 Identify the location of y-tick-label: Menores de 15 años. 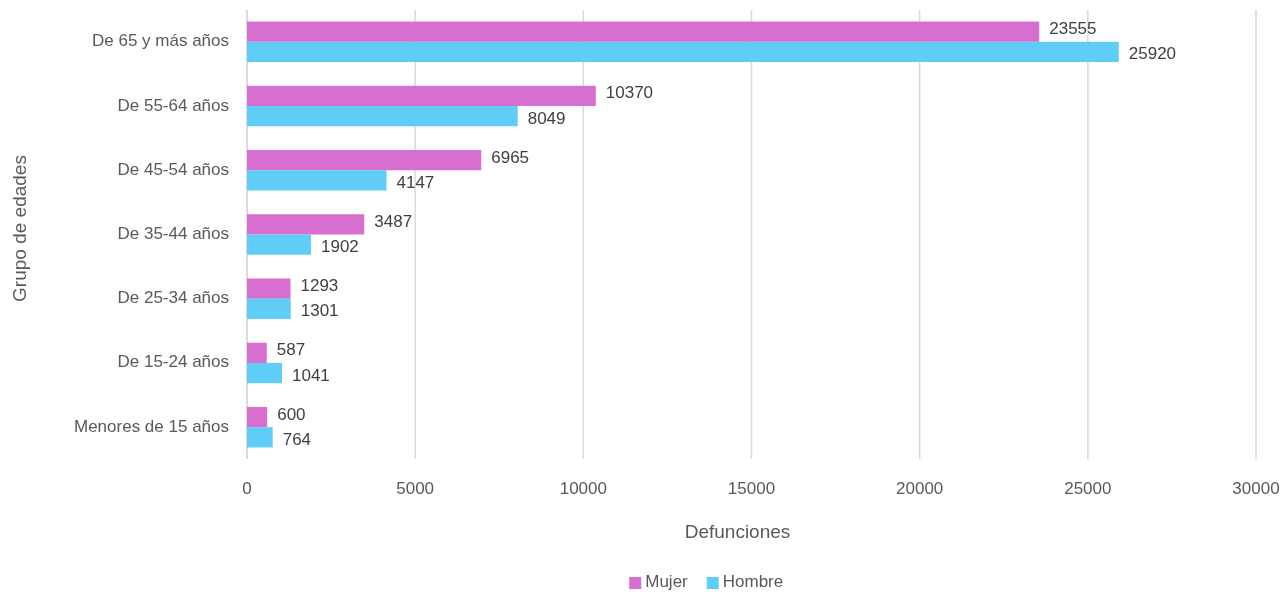
(151, 426).